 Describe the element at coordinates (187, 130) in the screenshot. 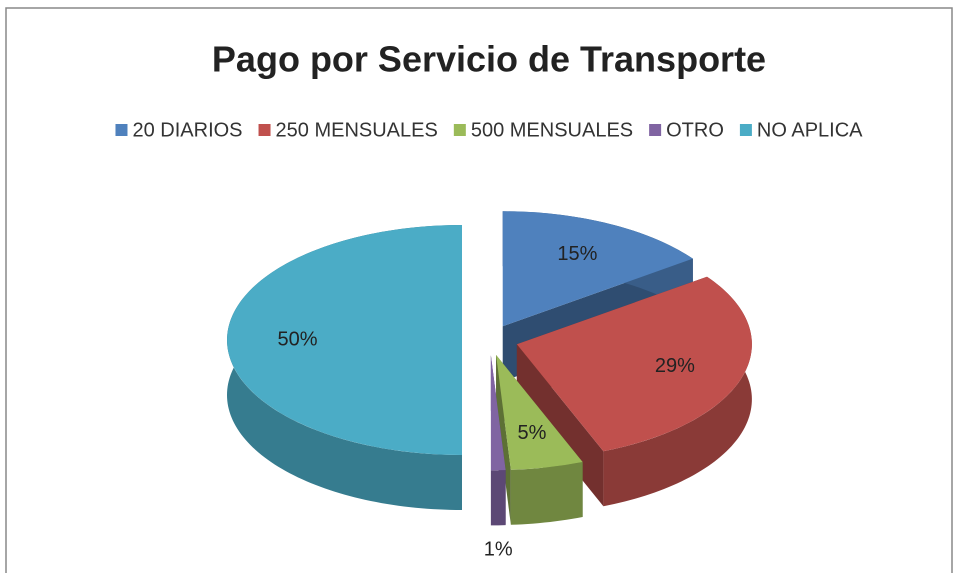

I see `legend-label: 20 DIARIOS` at that location.